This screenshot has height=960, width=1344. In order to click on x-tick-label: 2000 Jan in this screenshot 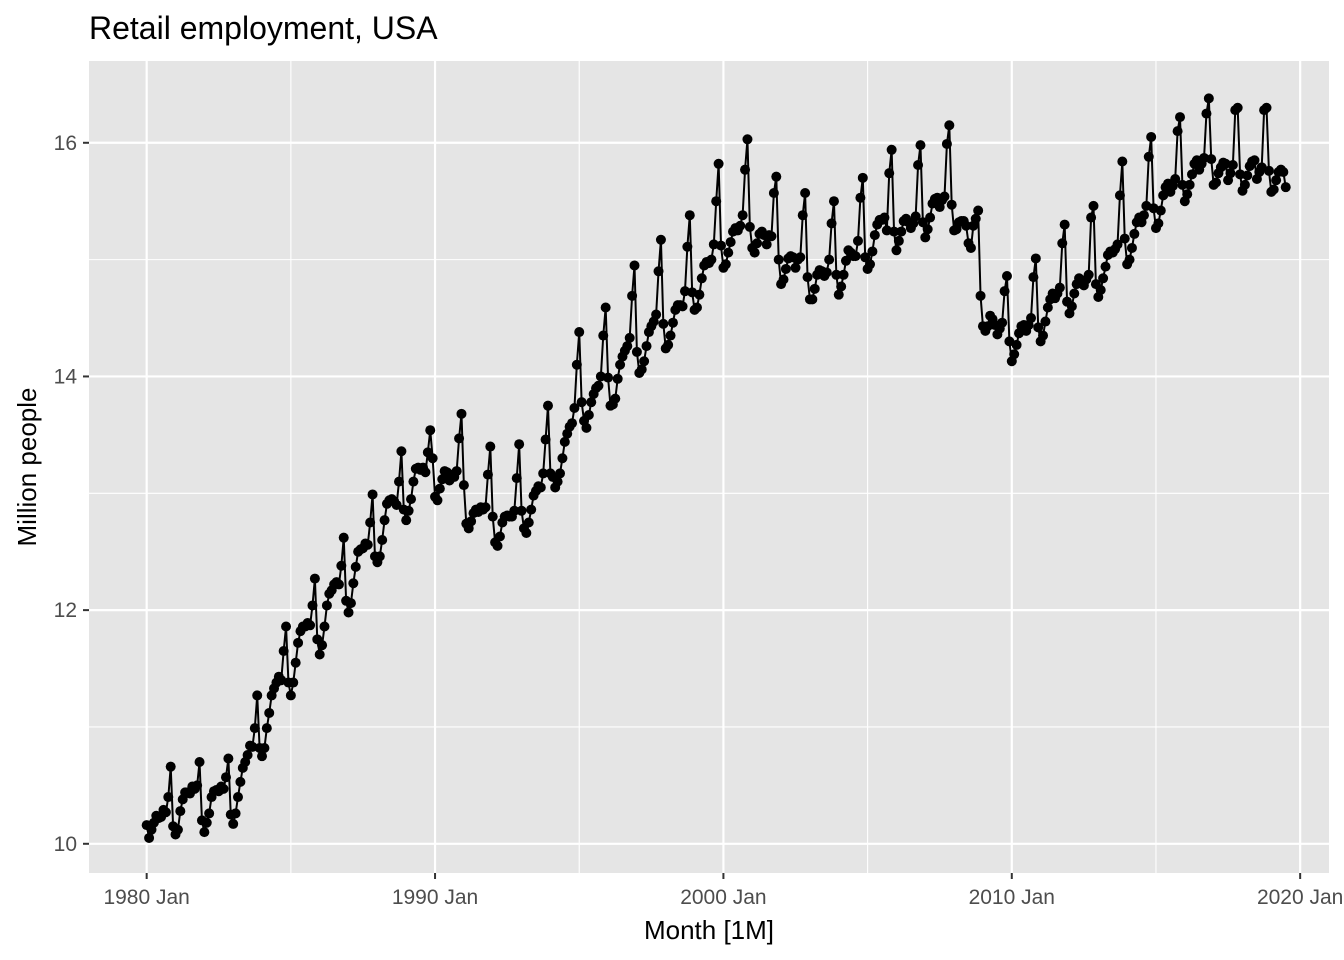, I will do `click(723, 897)`.